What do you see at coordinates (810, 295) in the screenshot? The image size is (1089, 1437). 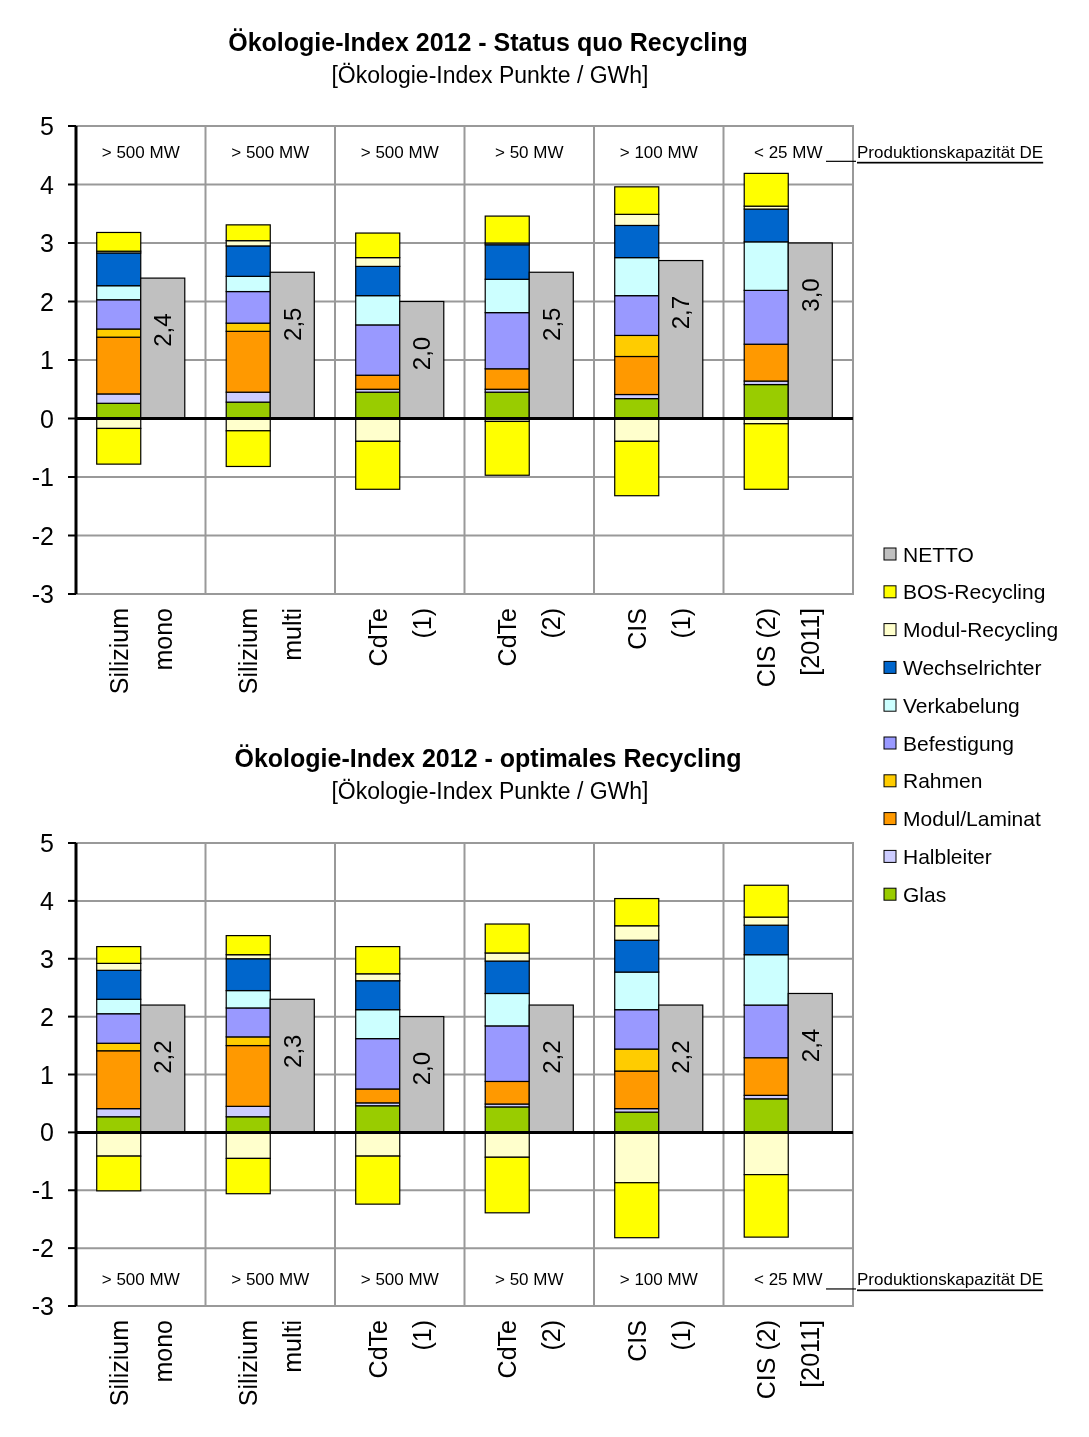 I see `data-label: 3,0` at bounding box center [810, 295].